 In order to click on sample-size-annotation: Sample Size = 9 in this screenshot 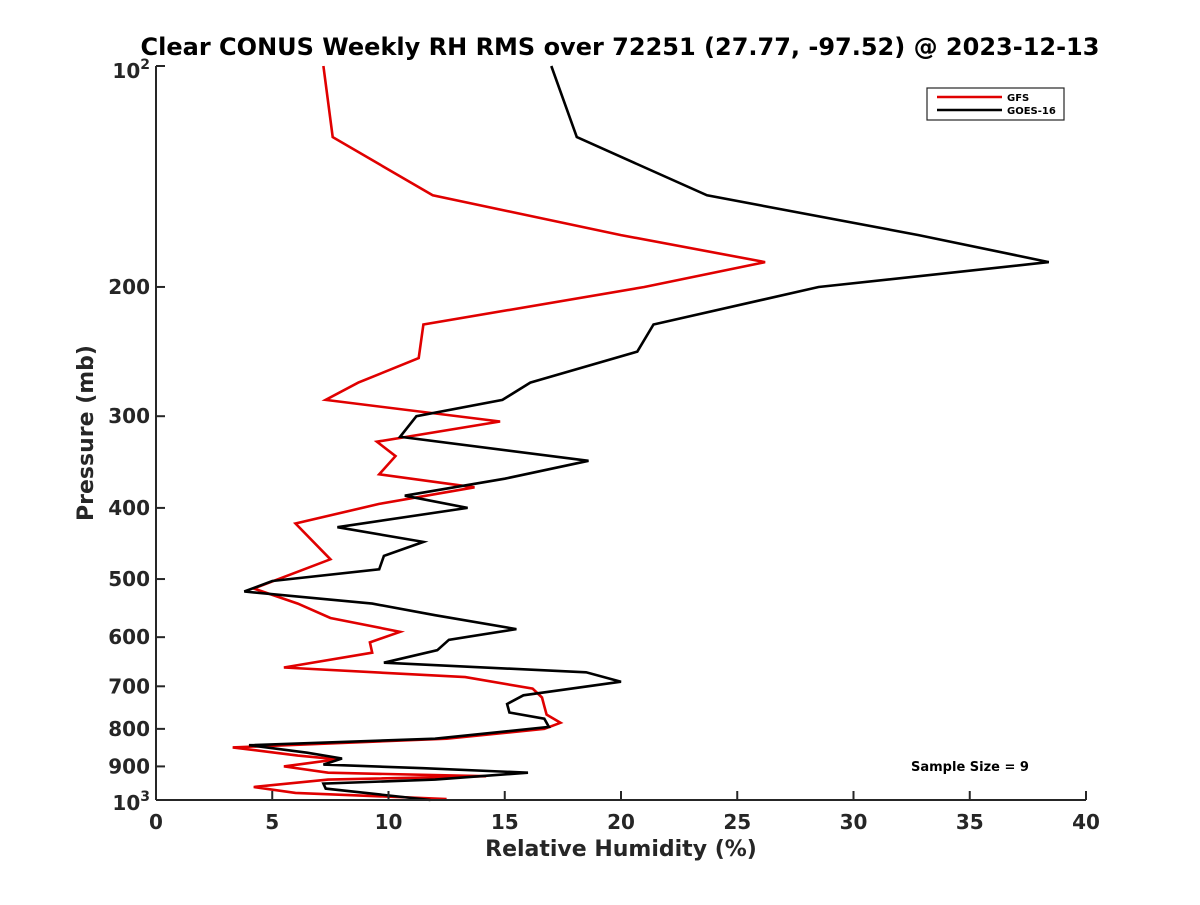, I will do `click(970, 767)`.